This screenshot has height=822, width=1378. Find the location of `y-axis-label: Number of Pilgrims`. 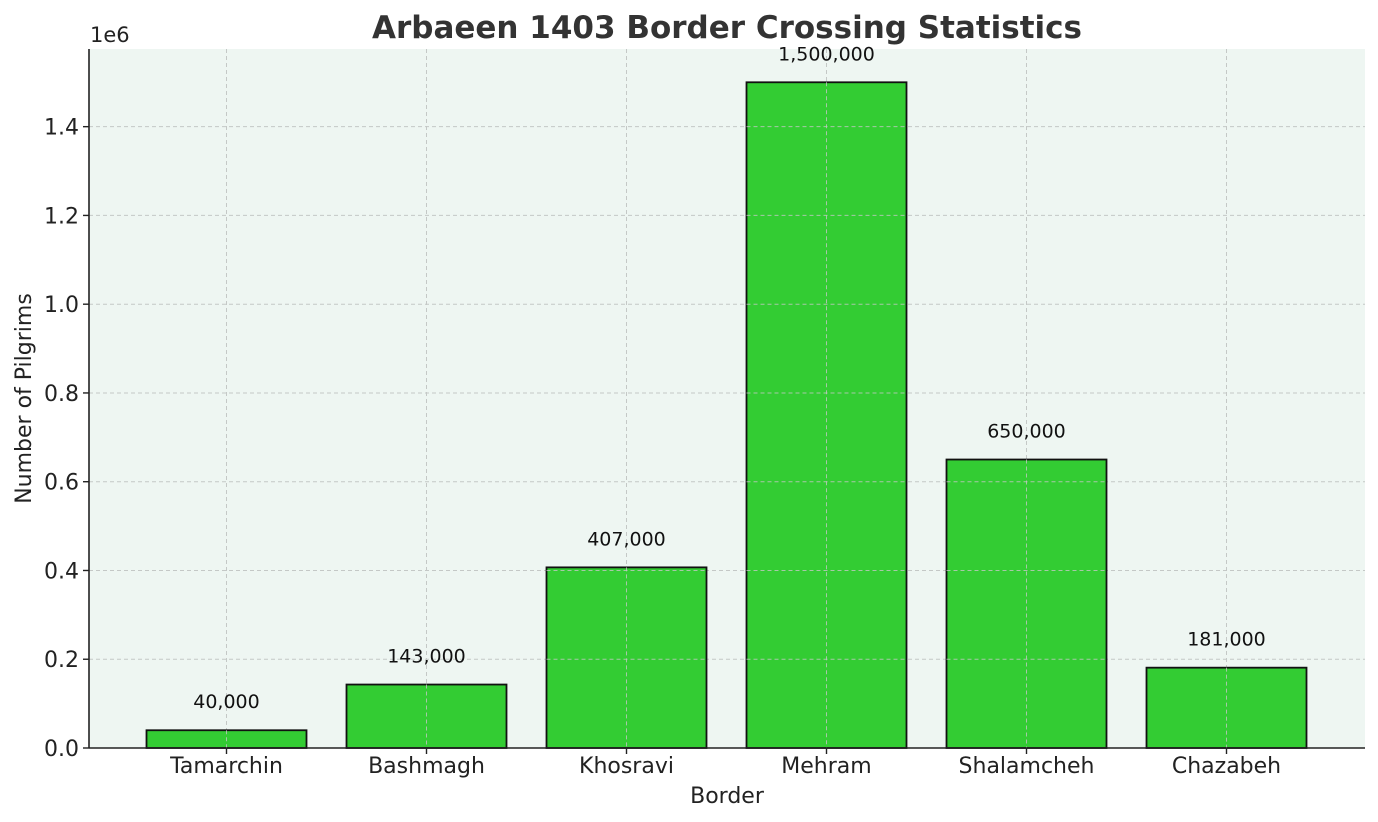

y-axis-label: Number of Pilgrims is located at coordinates (24, 398).